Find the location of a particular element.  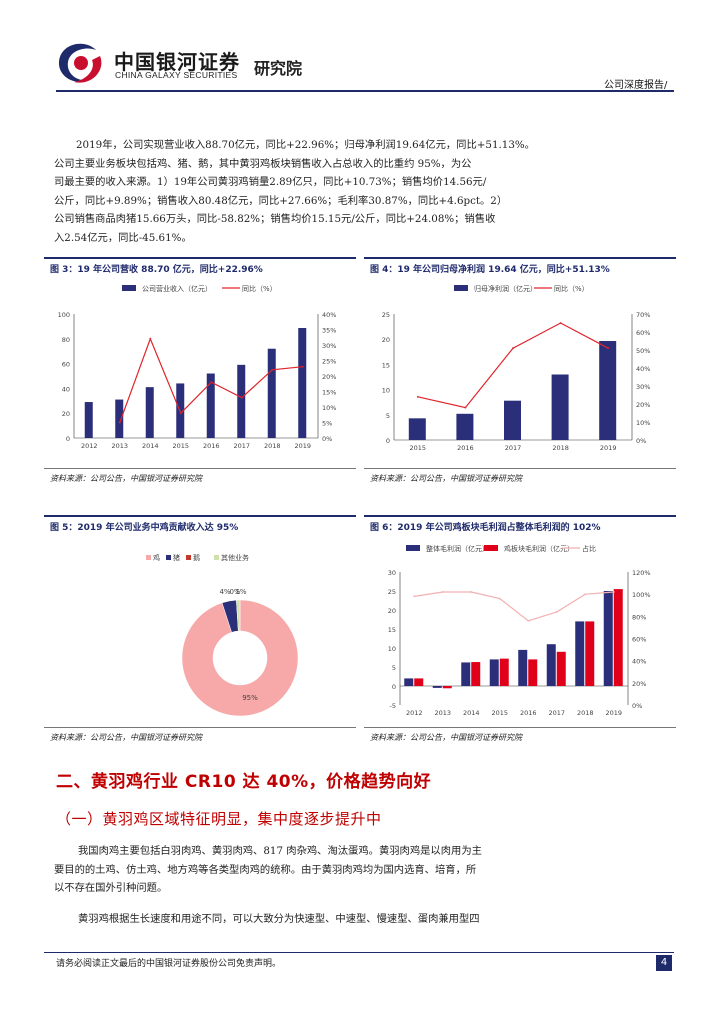

legend-label: 占比 is located at coordinates (589, 548).